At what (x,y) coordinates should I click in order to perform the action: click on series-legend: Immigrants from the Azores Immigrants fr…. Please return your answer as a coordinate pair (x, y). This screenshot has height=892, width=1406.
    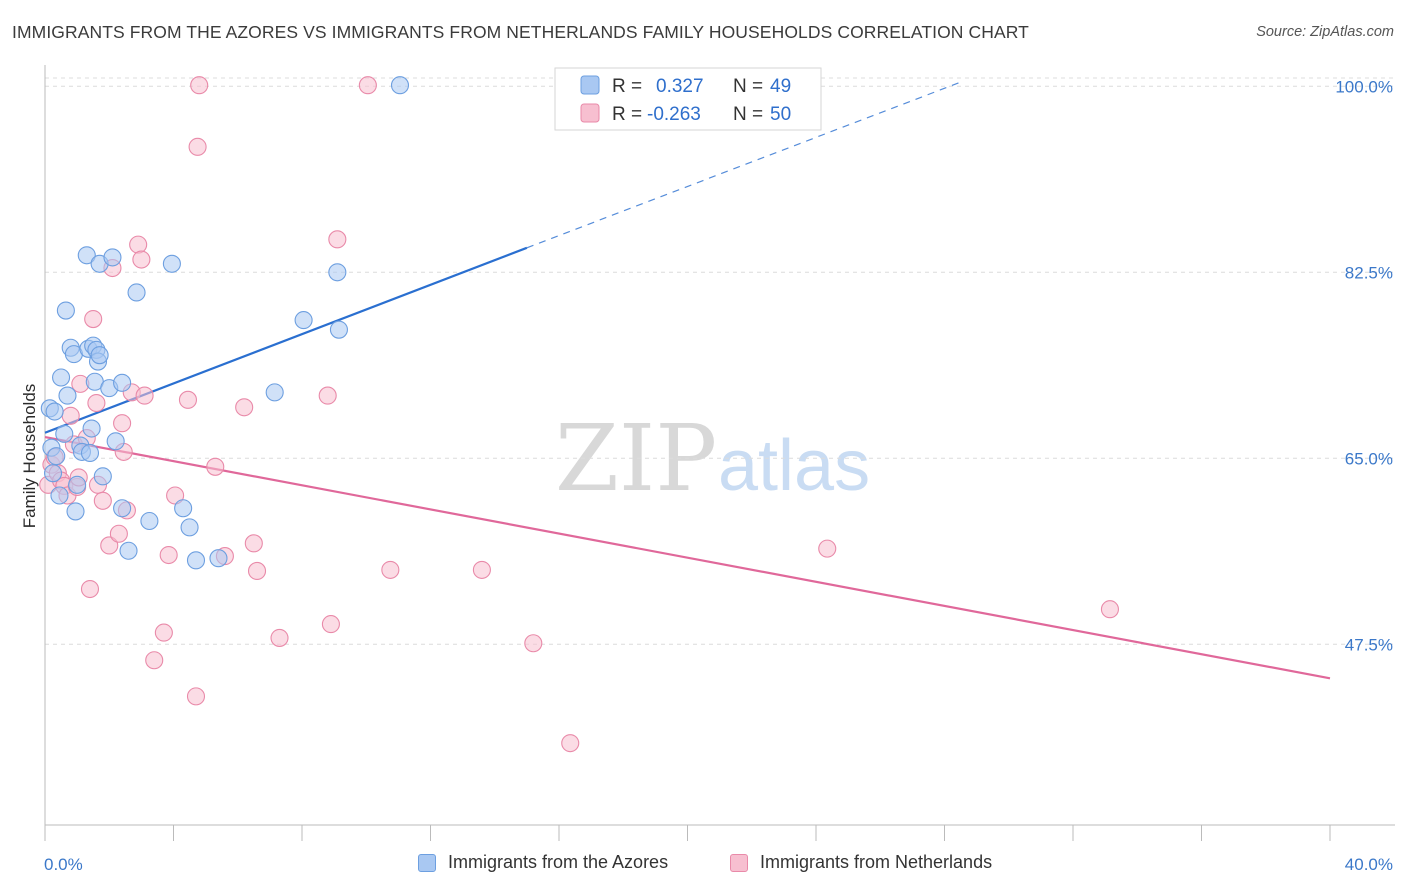
    Looking at the image, I should click on (703, 864).